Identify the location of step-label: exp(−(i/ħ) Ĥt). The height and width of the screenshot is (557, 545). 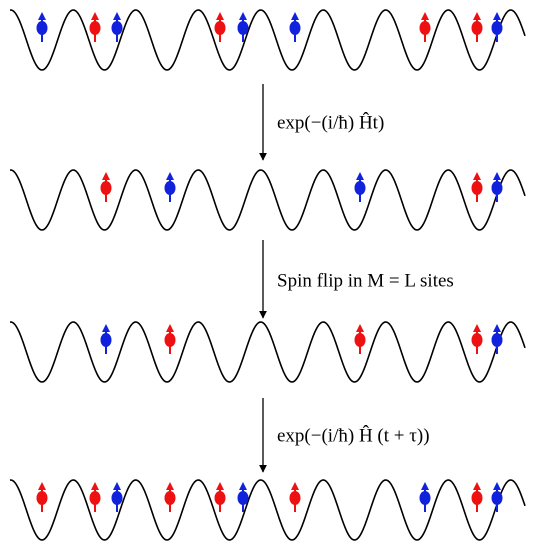
(330, 122).